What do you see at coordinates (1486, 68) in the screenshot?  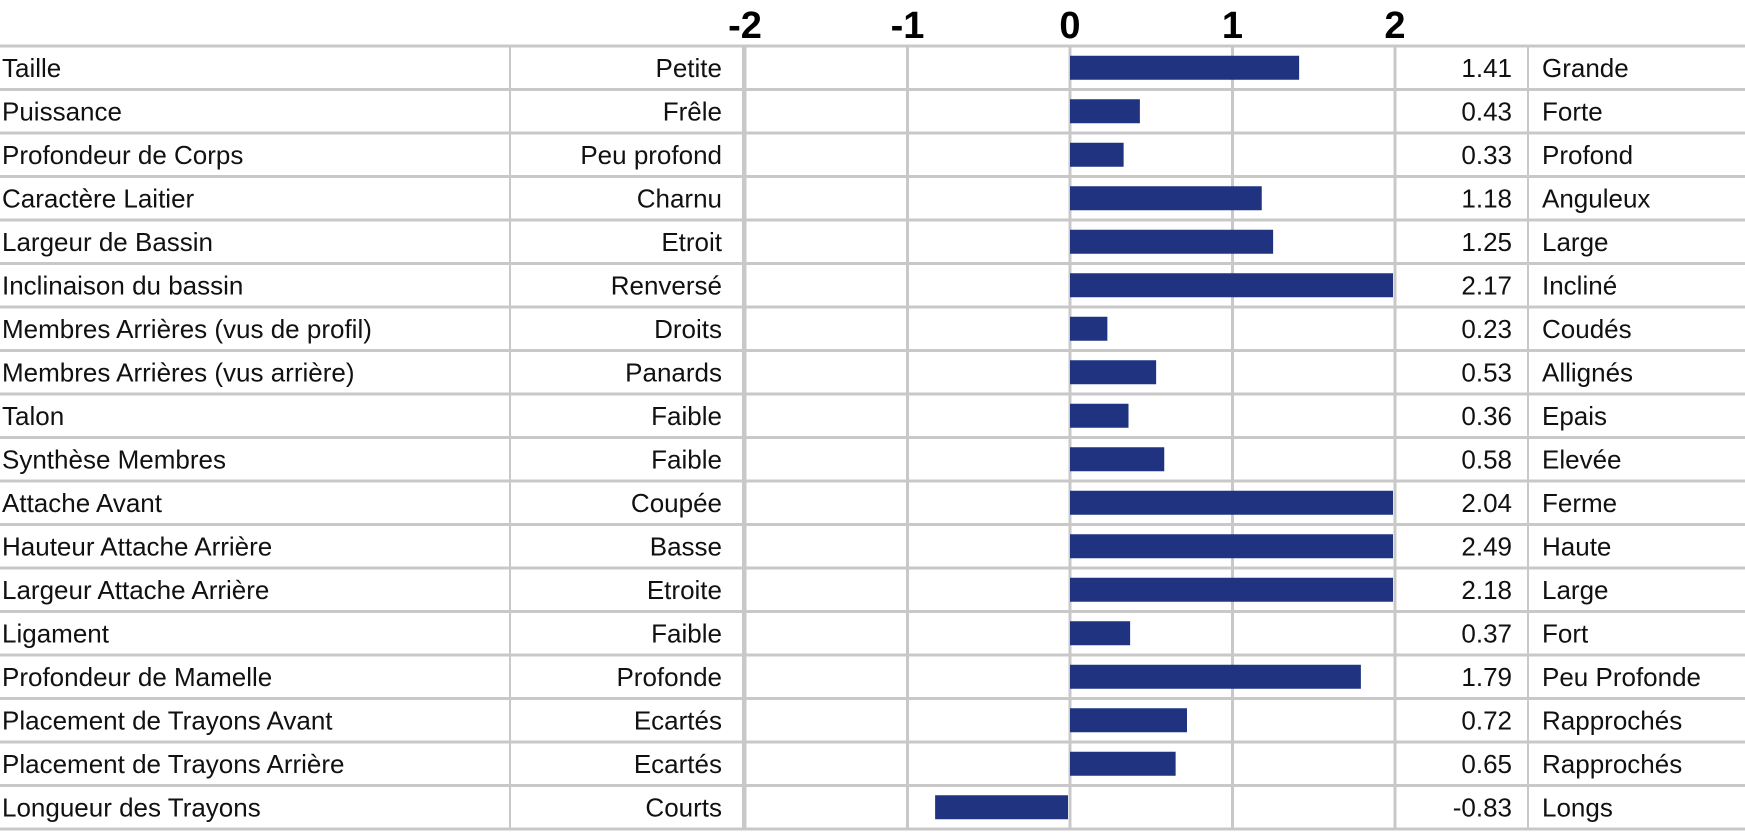 I see `value-label: 1.41` at bounding box center [1486, 68].